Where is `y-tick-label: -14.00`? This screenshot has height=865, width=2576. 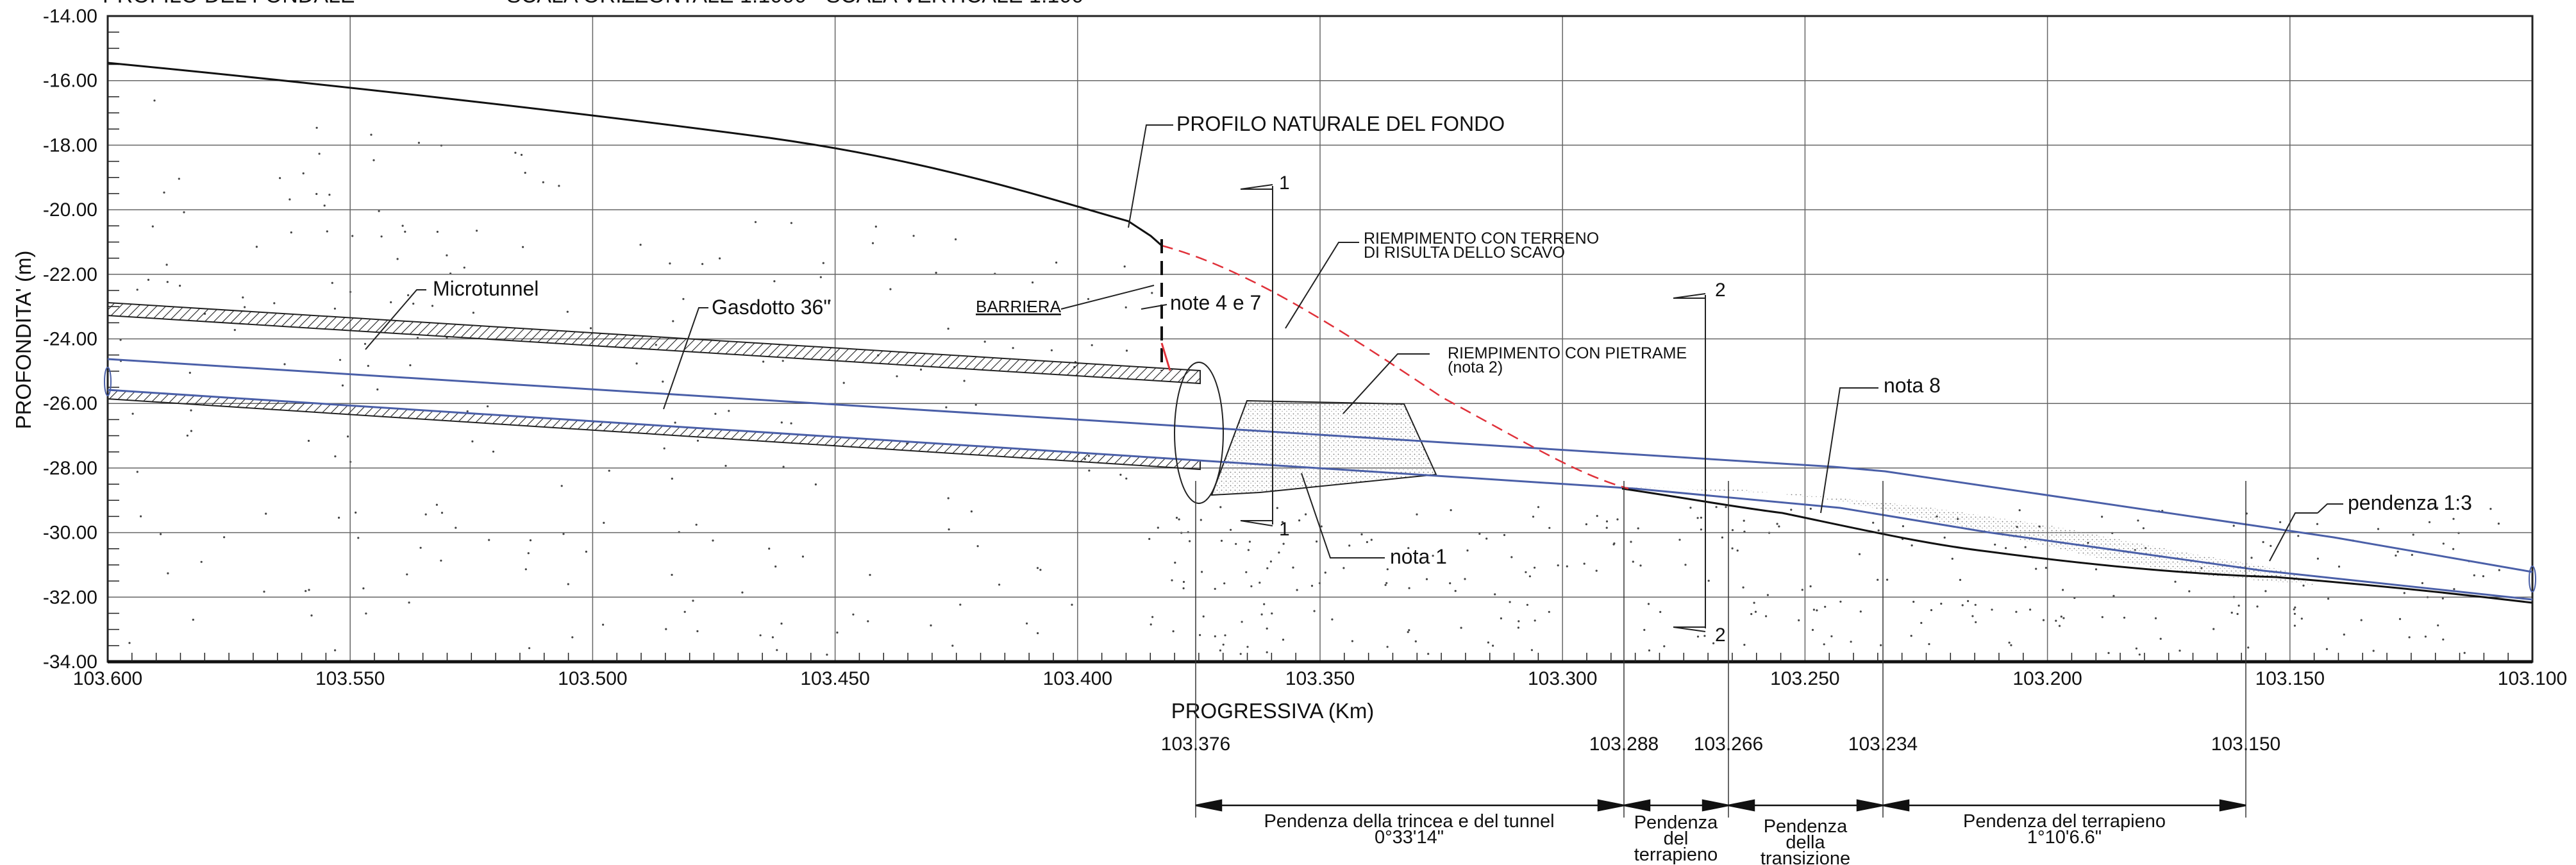 y-tick-label: -14.00 is located at coordinates (70, 16).